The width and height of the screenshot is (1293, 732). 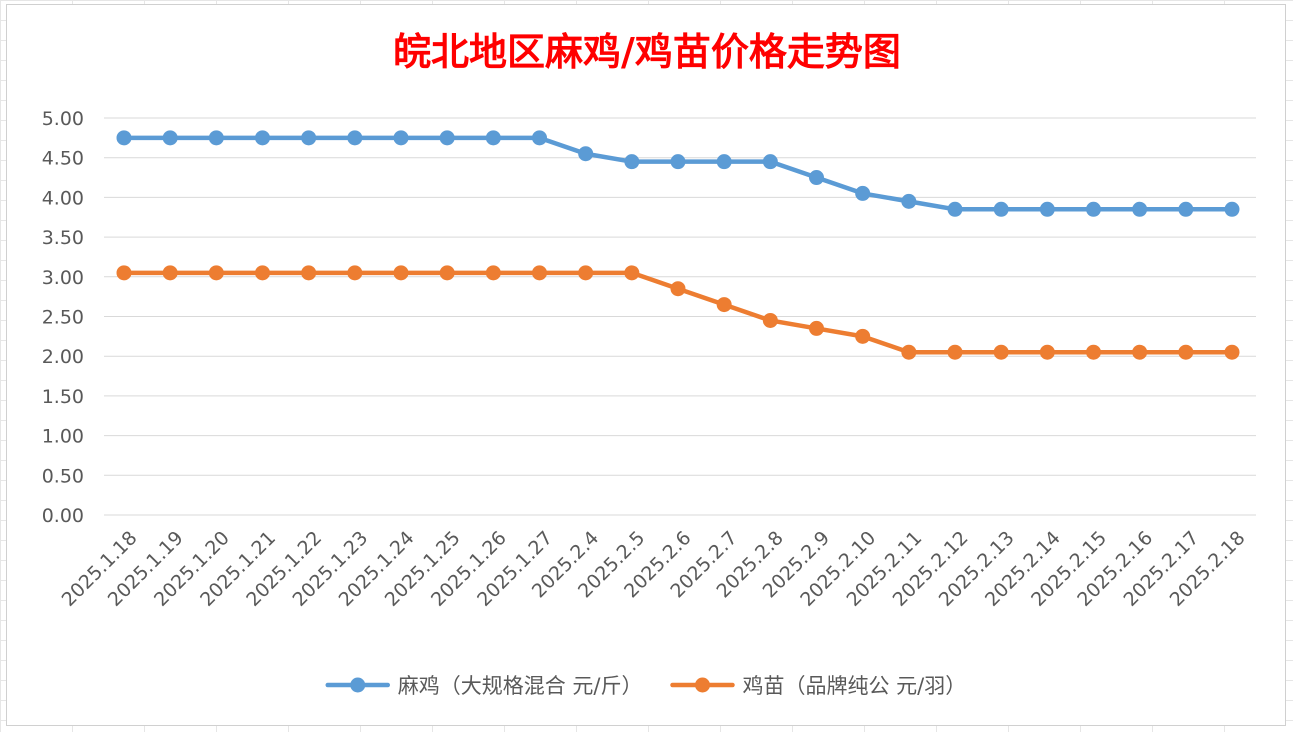 I want to click on y-tick-label: 5.00, so click(x=63, y=119).